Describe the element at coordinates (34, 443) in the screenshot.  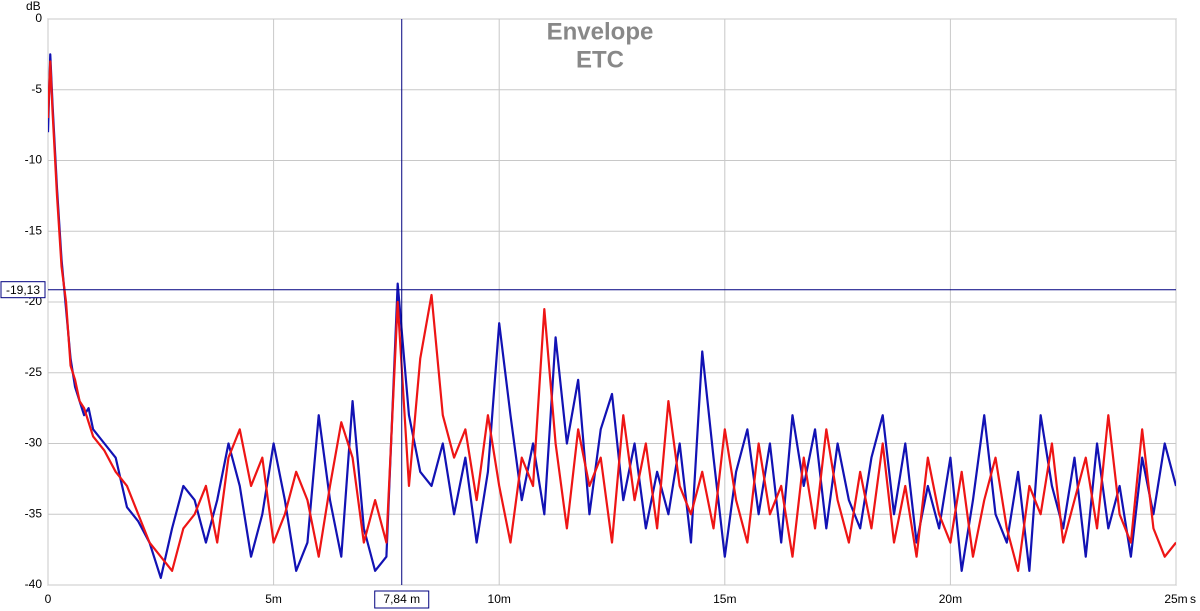
I see `y-tick-label: -30` at that location.